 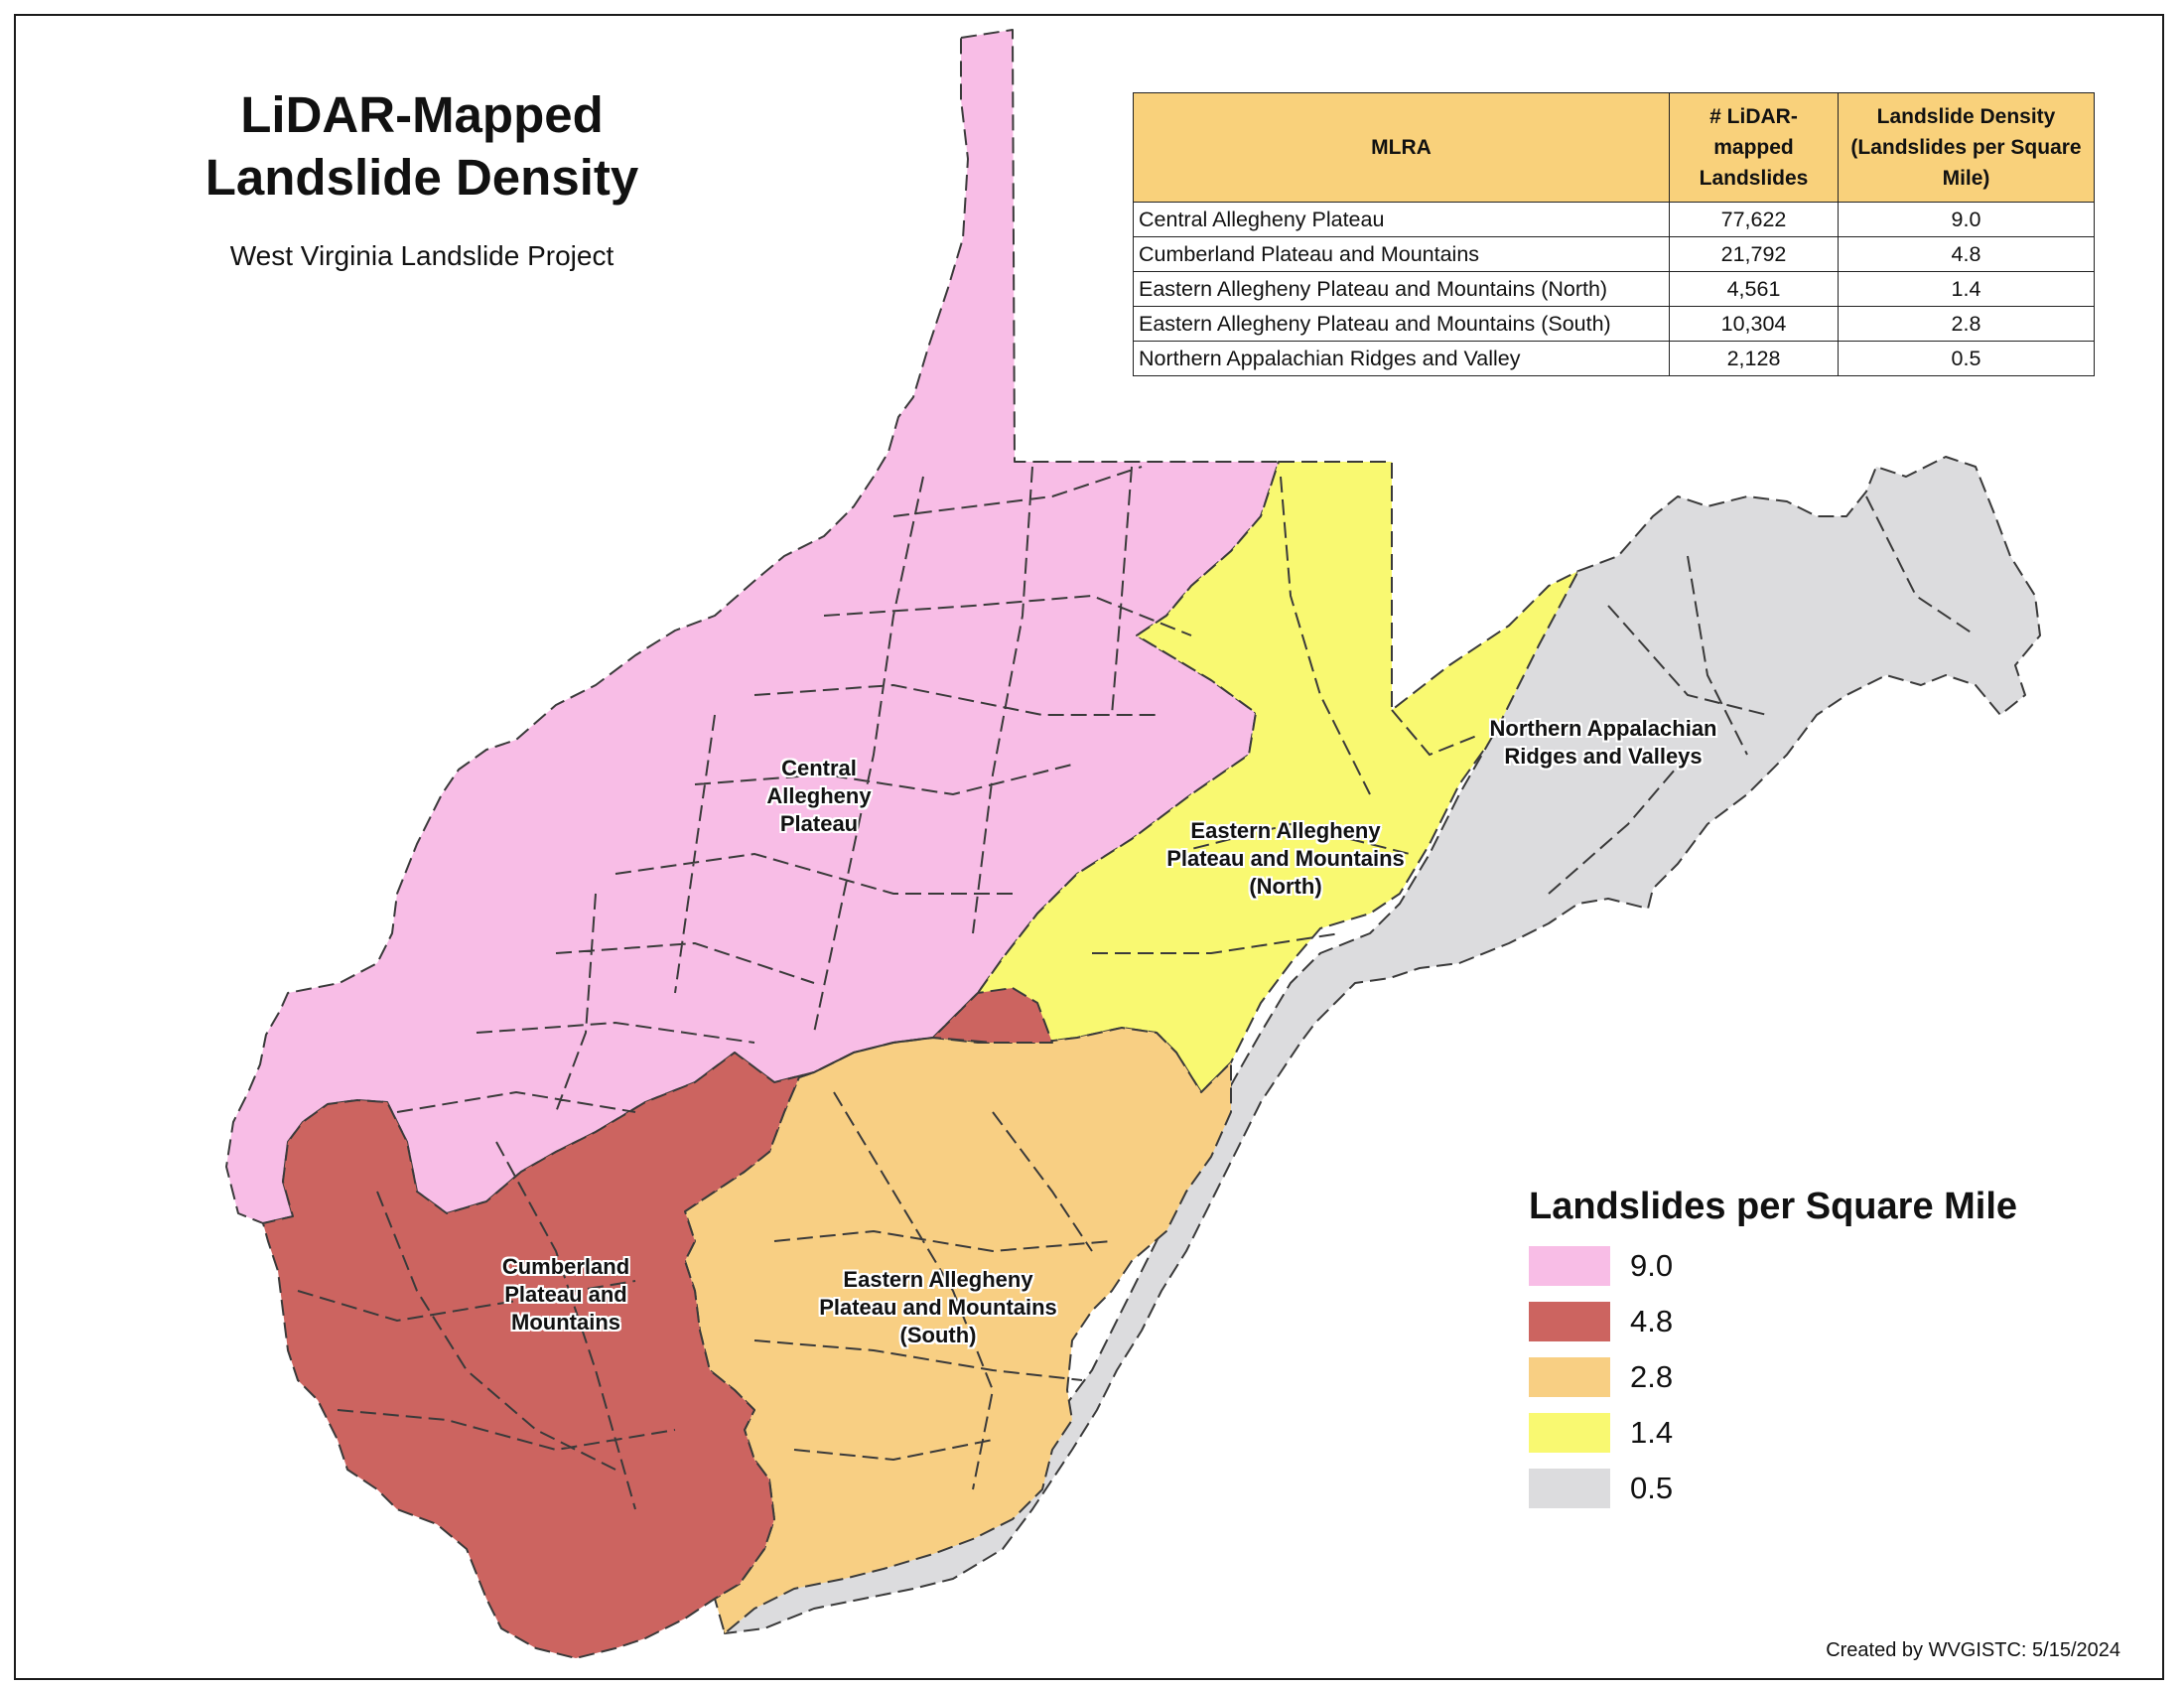 What do you see at coordinates (1773, 1488) in the screenshot?
I see `legend-item: 0.5` at bounding box center [1773, 1488].